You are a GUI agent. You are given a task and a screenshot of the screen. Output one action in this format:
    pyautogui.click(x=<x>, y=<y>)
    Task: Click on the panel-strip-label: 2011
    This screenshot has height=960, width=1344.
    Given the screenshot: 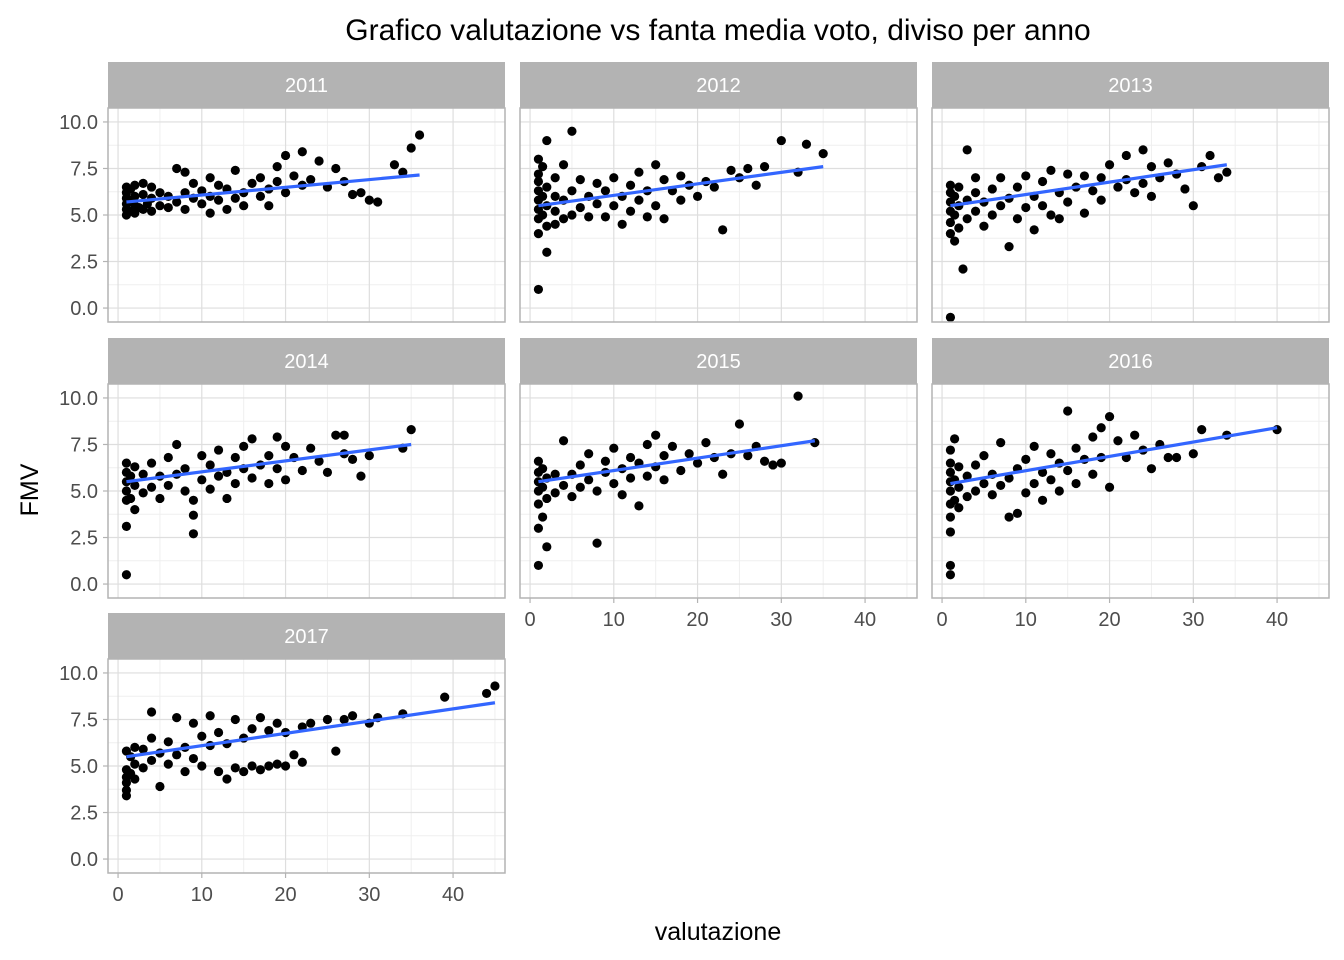 What is the action you would take?
    pyautogui.click(x=306, y=86)
    